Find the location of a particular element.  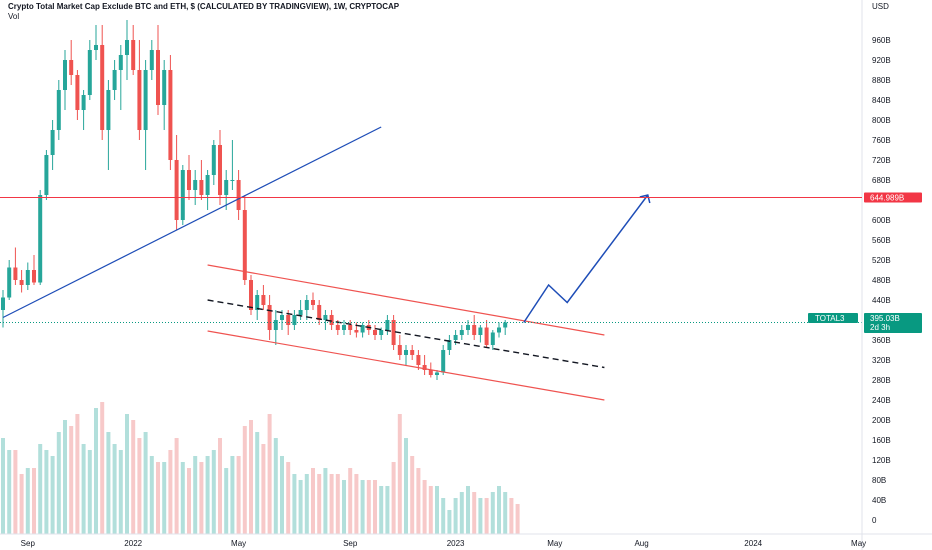

symbol-tag is located at coordinates (833, 318).